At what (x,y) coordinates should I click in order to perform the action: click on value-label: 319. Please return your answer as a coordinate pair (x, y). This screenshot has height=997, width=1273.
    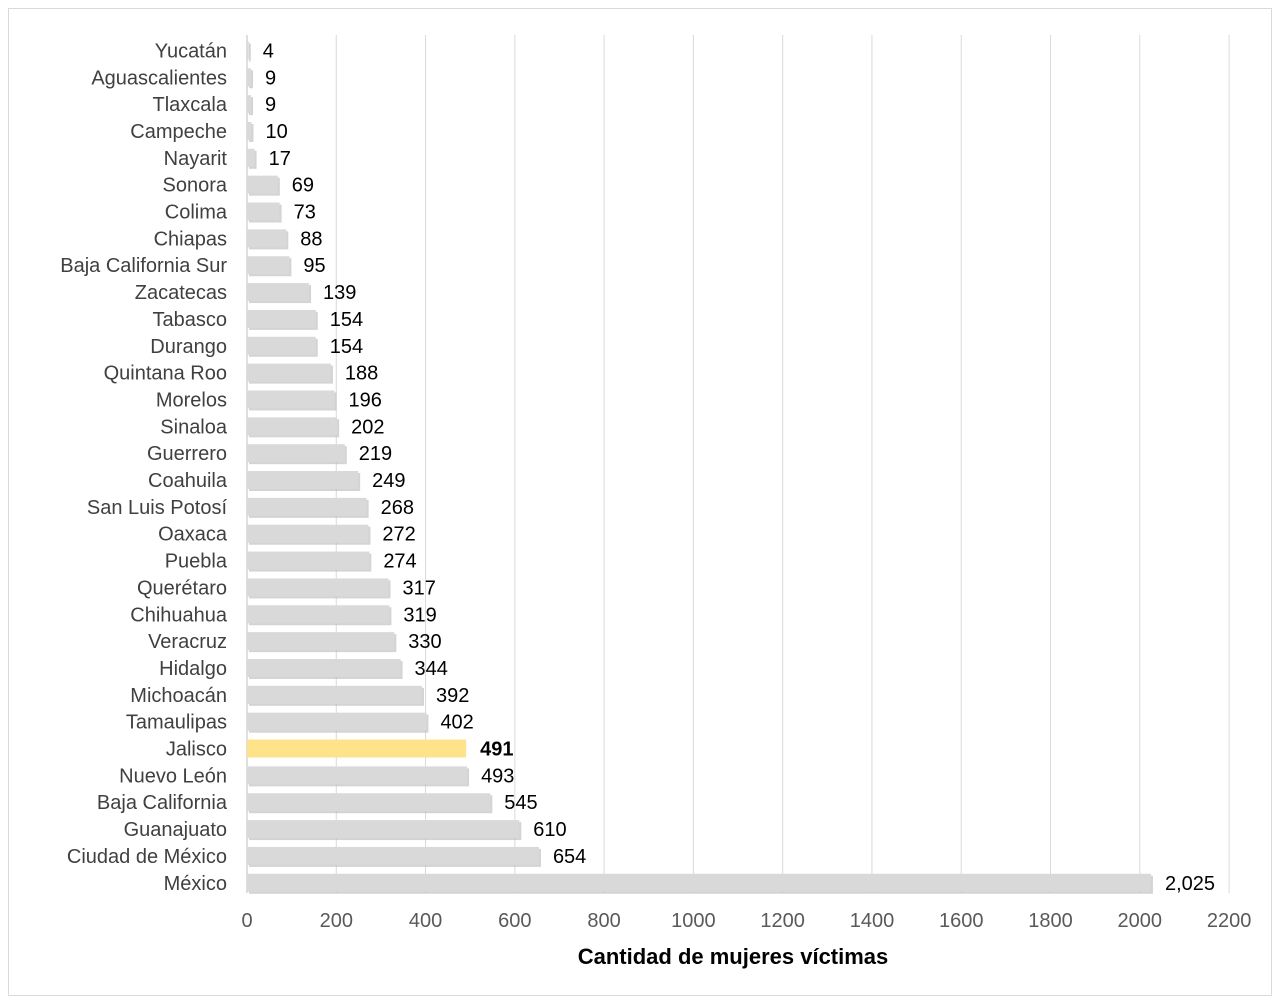
    Looking at the image, I should click on (419, 615).